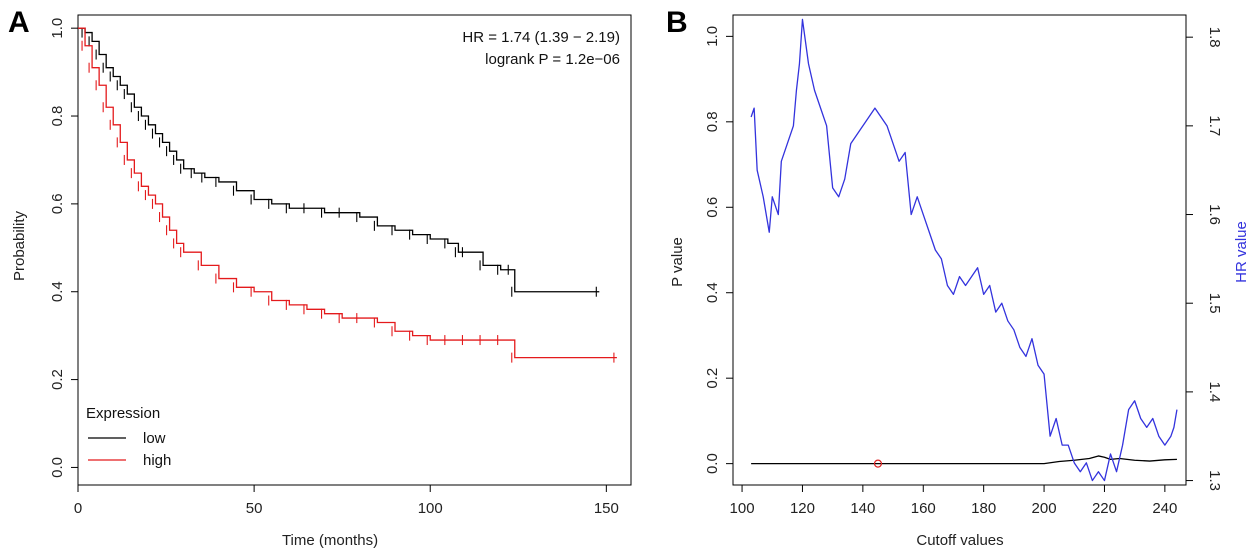 The height and width of the screenshot is (552, 1256). Describe the element at coordinates (718, 250) in the screenshot. I see `panel-b-left-y-axis: 0.0 0.2 0.4 0.6 0.8 1.0` at that location.